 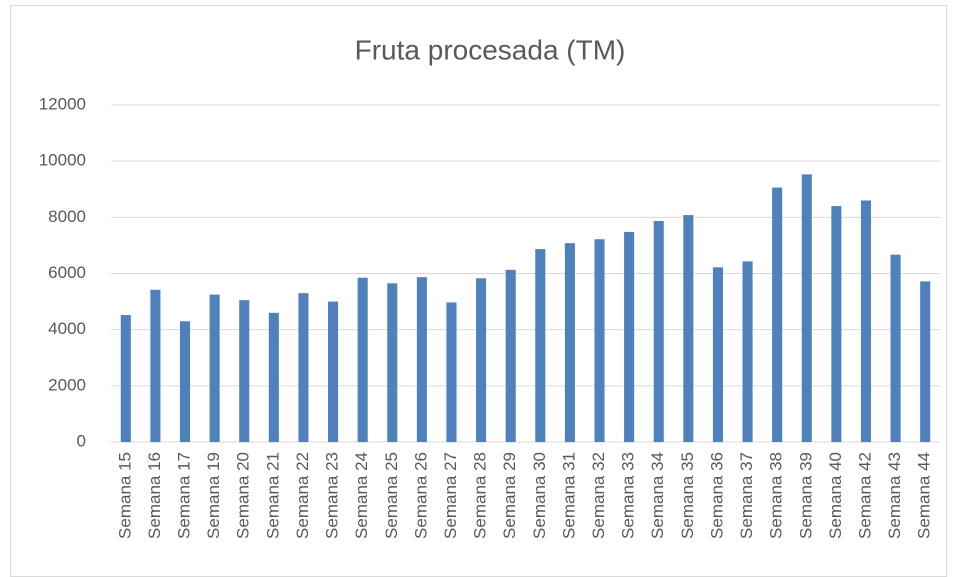 What do you see at coordinates (391, 495) in the screenshot?
I see `x-tick-label: Semana 25` at bounding box center [391, 495].